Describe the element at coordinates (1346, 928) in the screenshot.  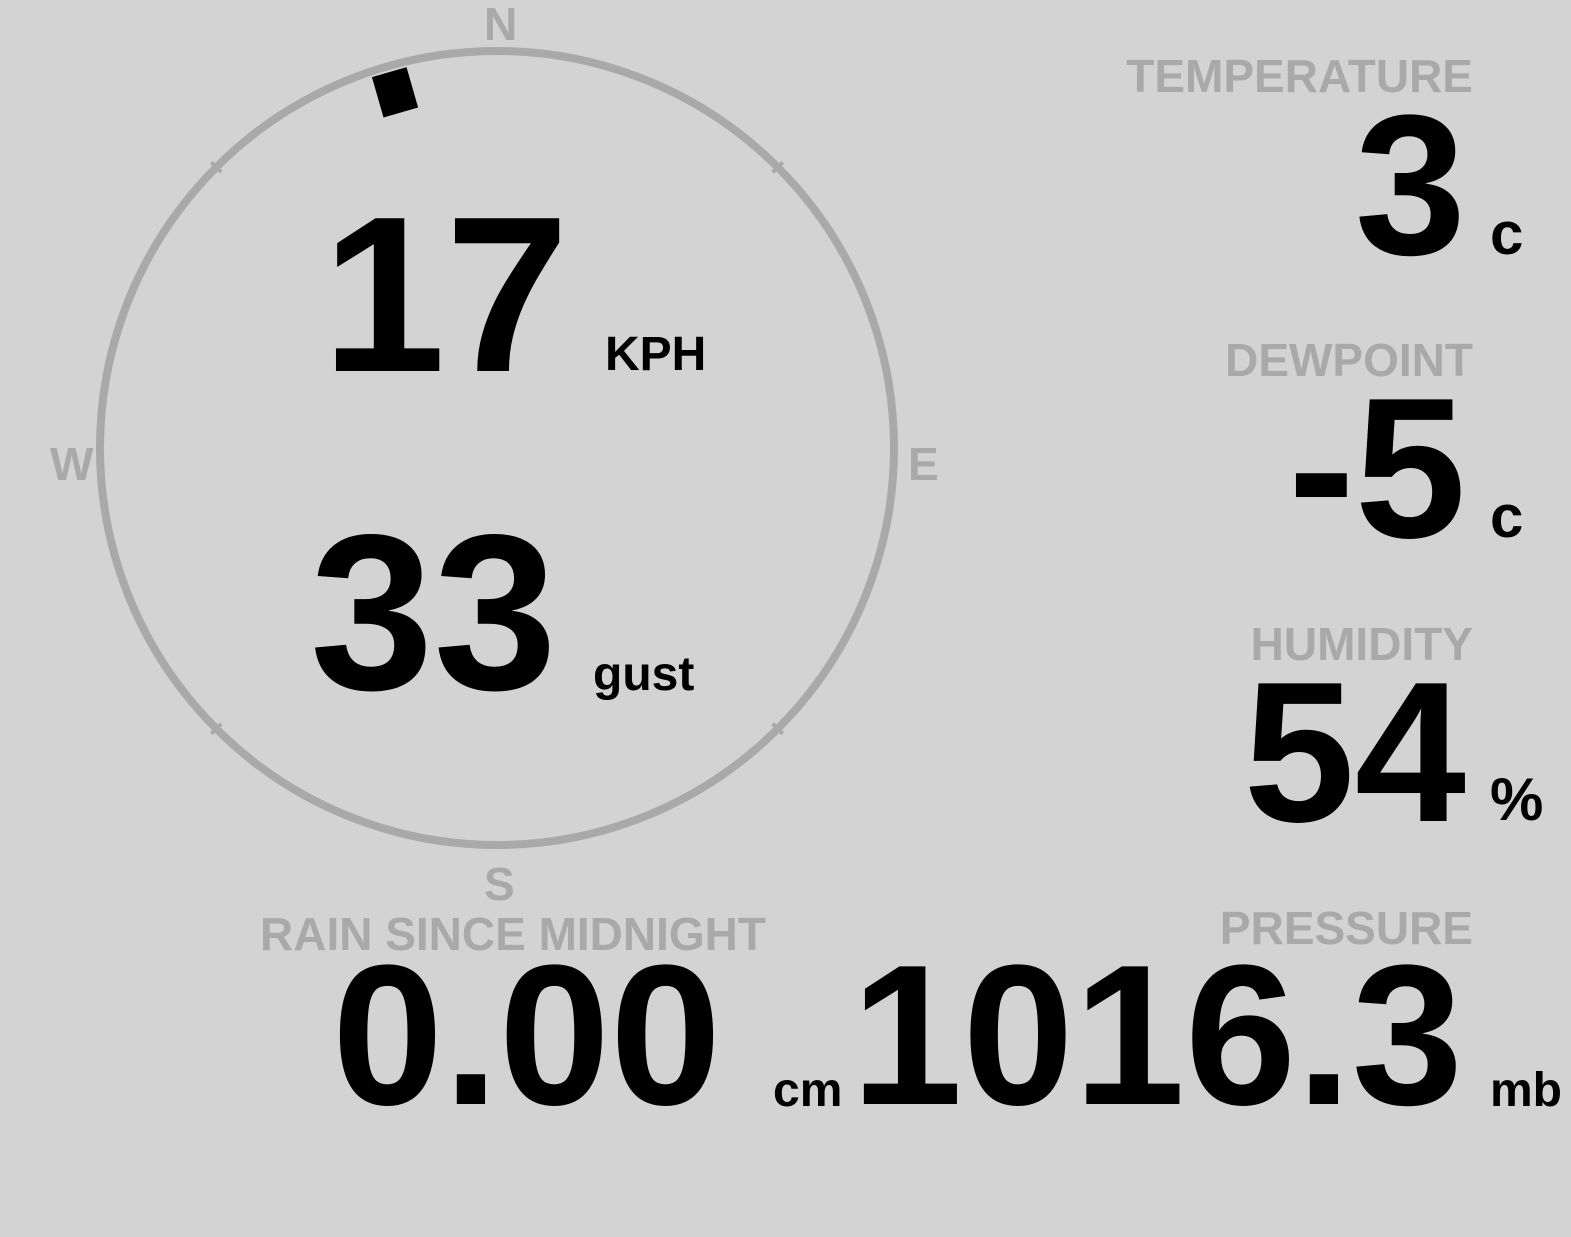
I see `pressure-label: PRESSURE` at that location.